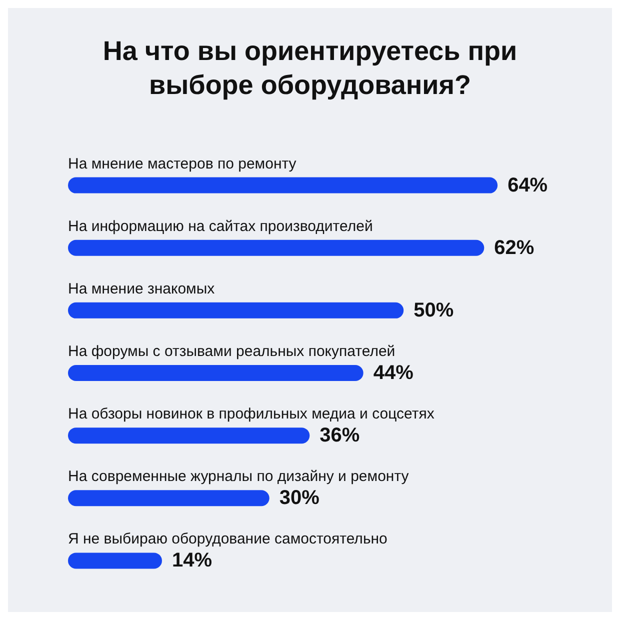 The height and width of the screenshot is (620, 620). What do you see at coordinates (220, 226) in the screenshot?
I see `y-tick-label: На информацию на сайтах производителей` at bounding box center [220, 226].